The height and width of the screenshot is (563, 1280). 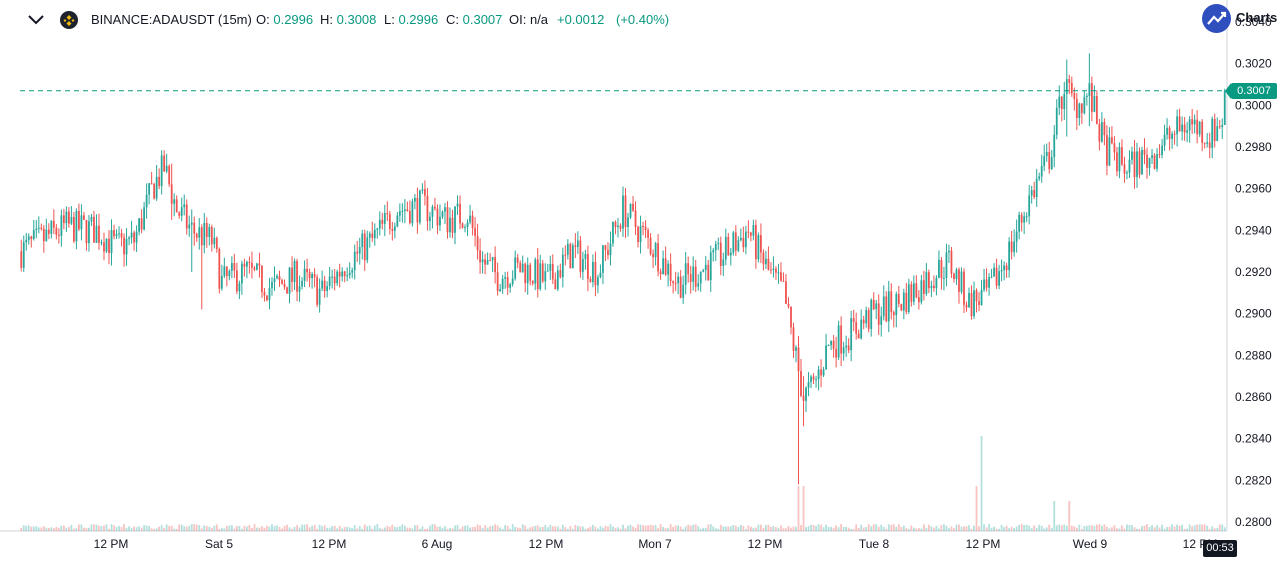 I want to click on trend-up-icon, so click(x=1216, y=18).